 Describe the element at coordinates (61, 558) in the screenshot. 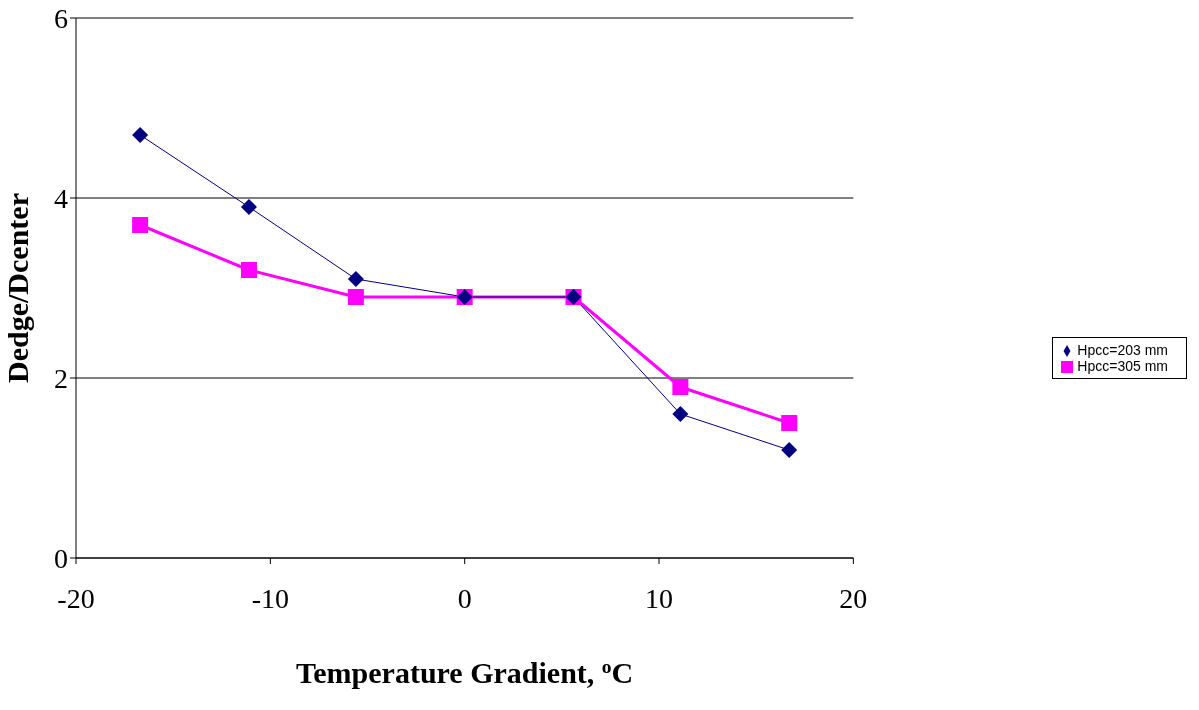

I see `y-tick-label: 0` at that location.